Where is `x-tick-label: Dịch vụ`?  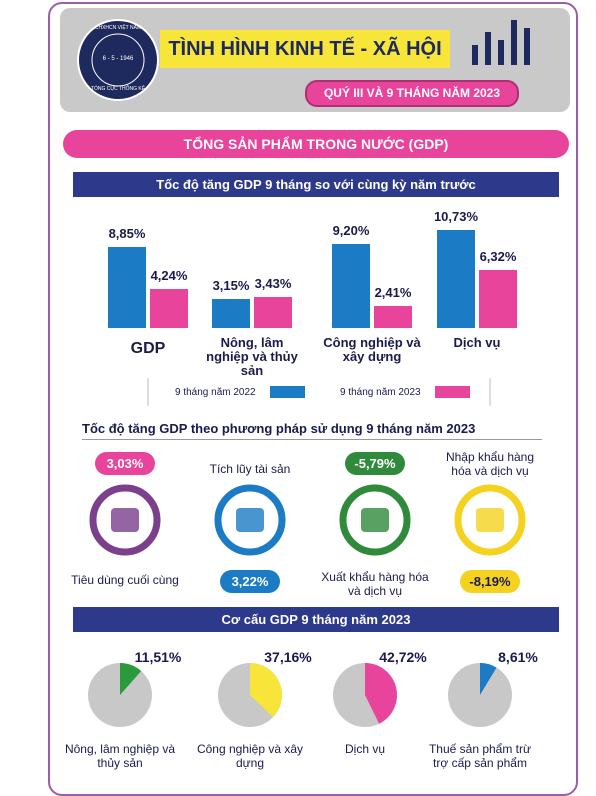 x-tick-label: Dịch vụ is located at coordinates (477, 342).